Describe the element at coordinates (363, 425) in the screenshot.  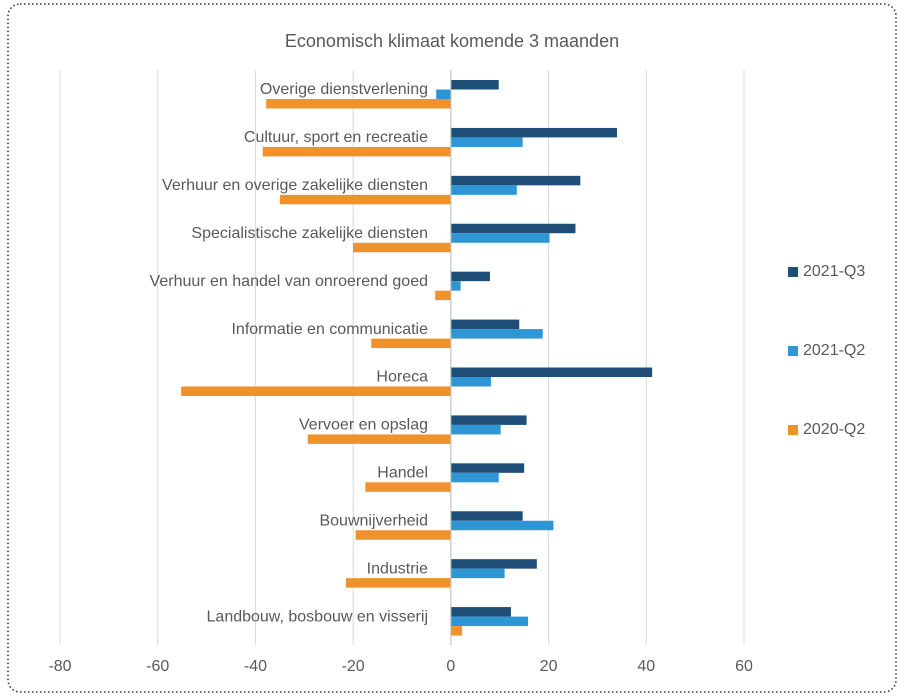
I see `y-tick-label: Vervoer en opslag` at that location.